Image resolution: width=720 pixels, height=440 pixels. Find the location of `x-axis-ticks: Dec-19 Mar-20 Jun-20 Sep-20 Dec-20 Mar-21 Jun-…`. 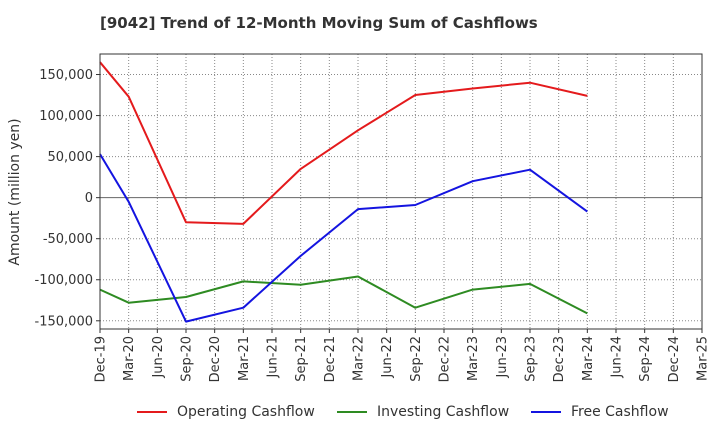

x-axis-ticks: Dec-19 Mar-20 Jun-20 Sep-20 Dec-20 Mar-21 Jun-… is located at coordinates (402, 355).